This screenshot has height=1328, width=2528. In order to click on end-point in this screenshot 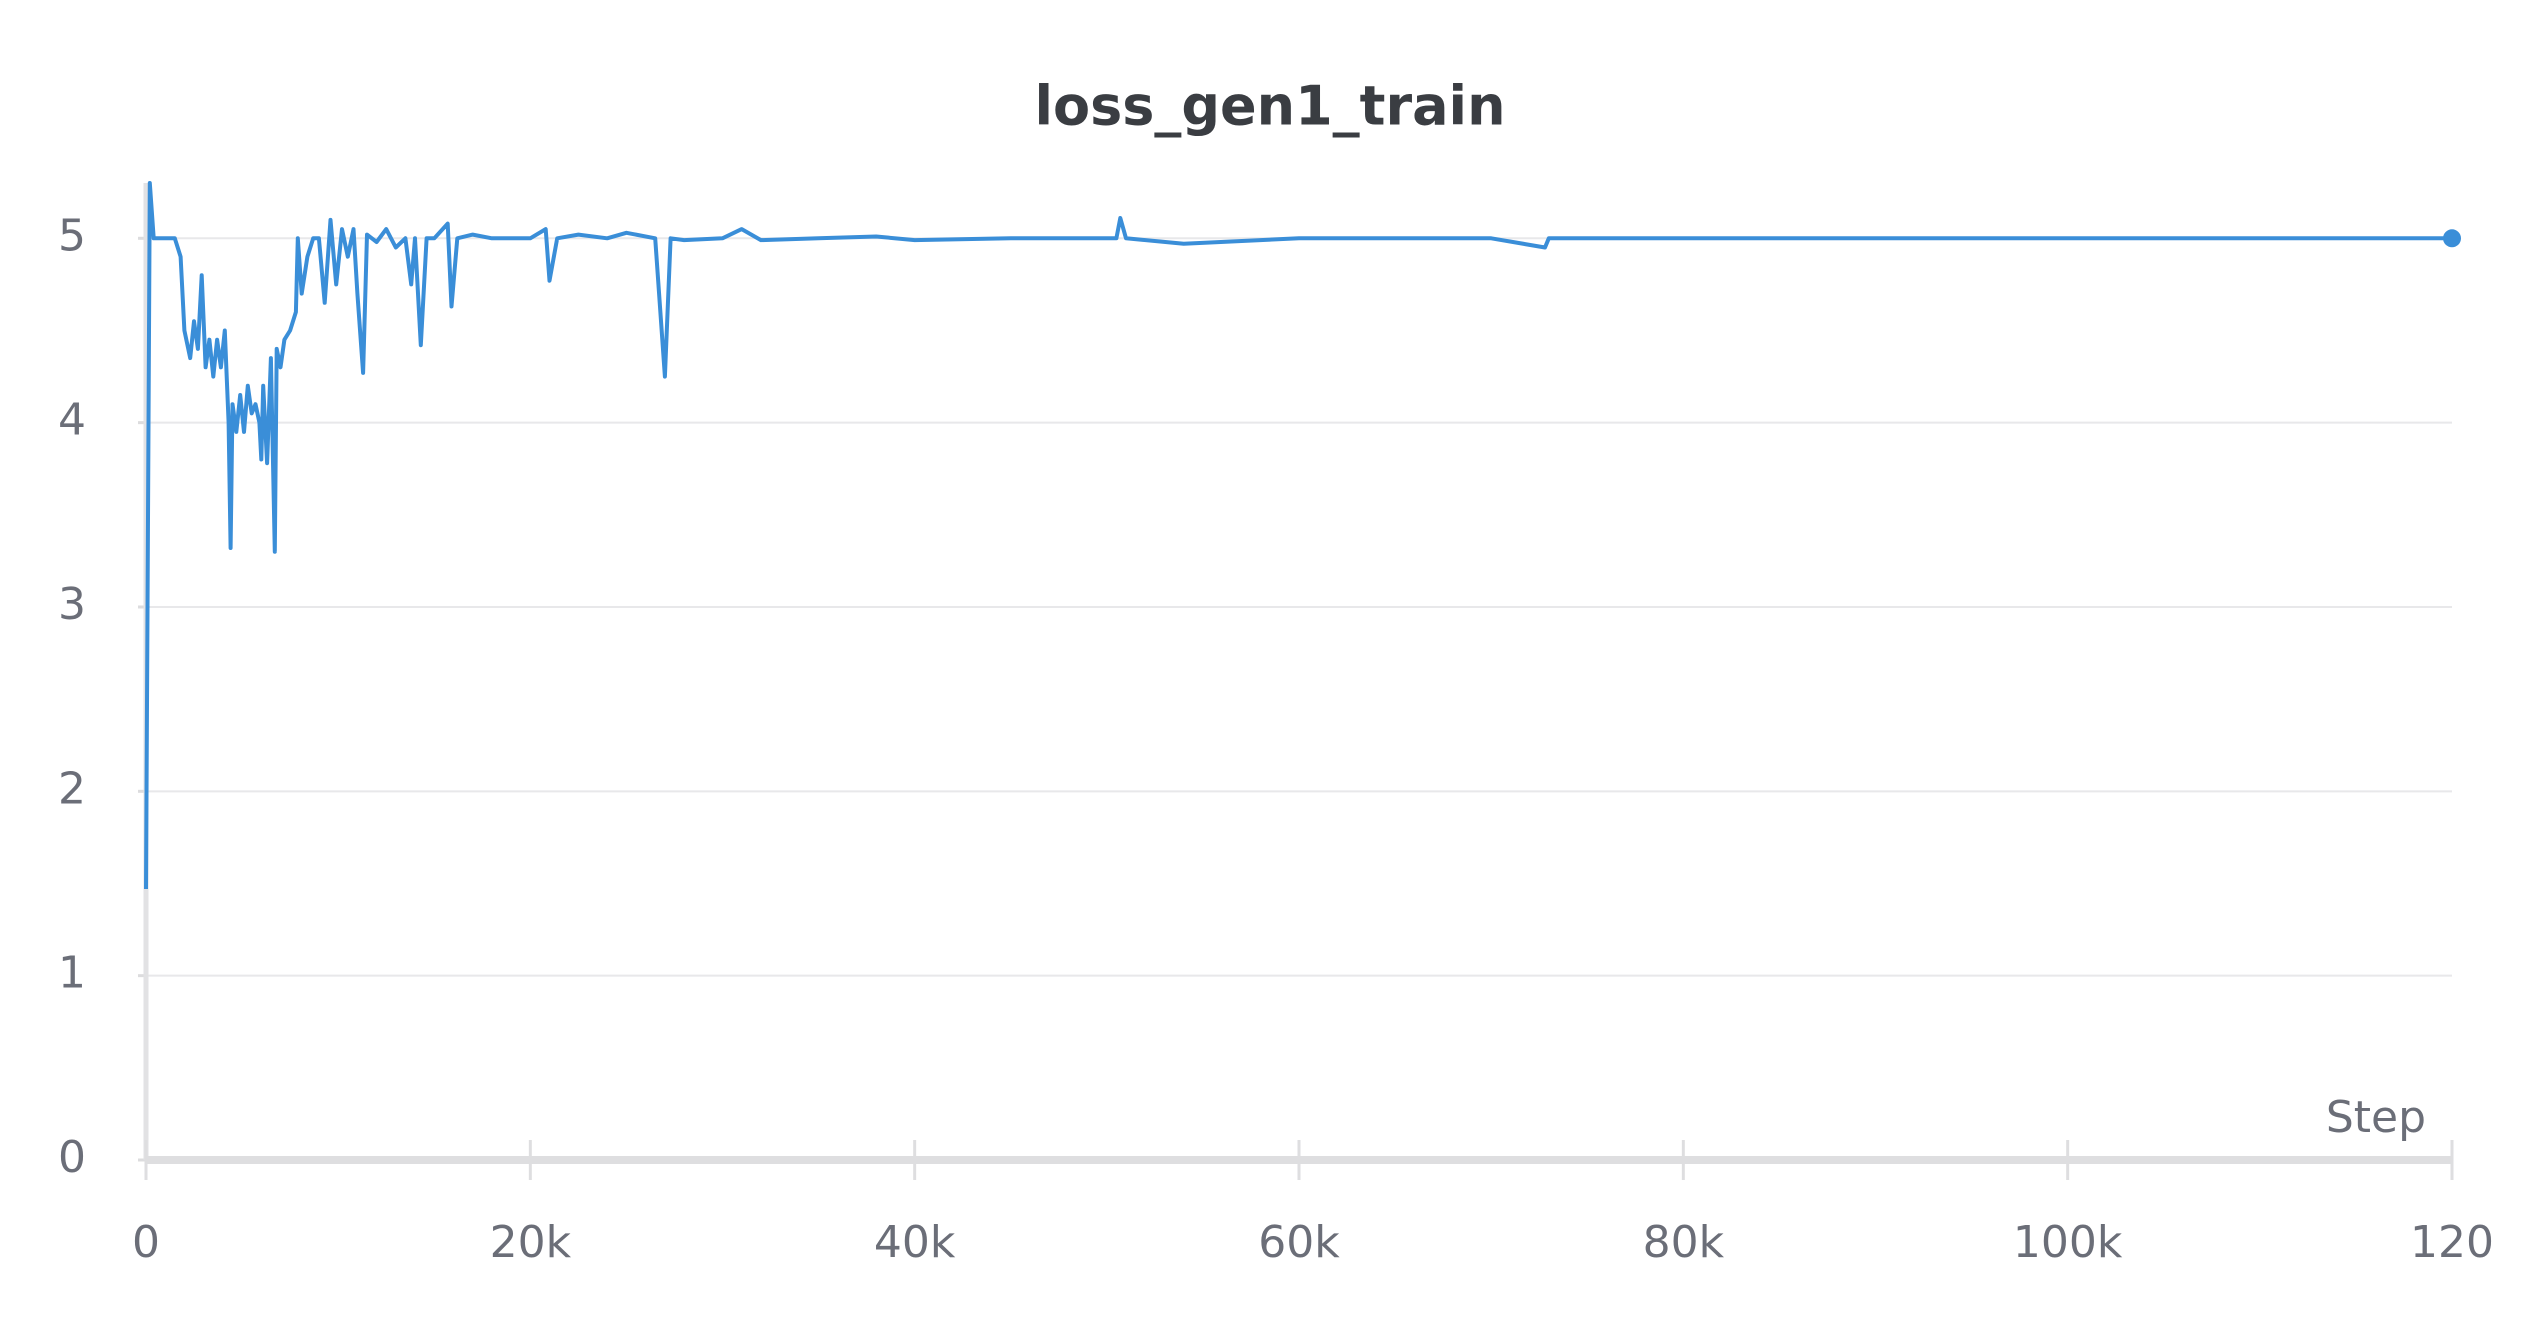, I will do `click(2452, 238)`.